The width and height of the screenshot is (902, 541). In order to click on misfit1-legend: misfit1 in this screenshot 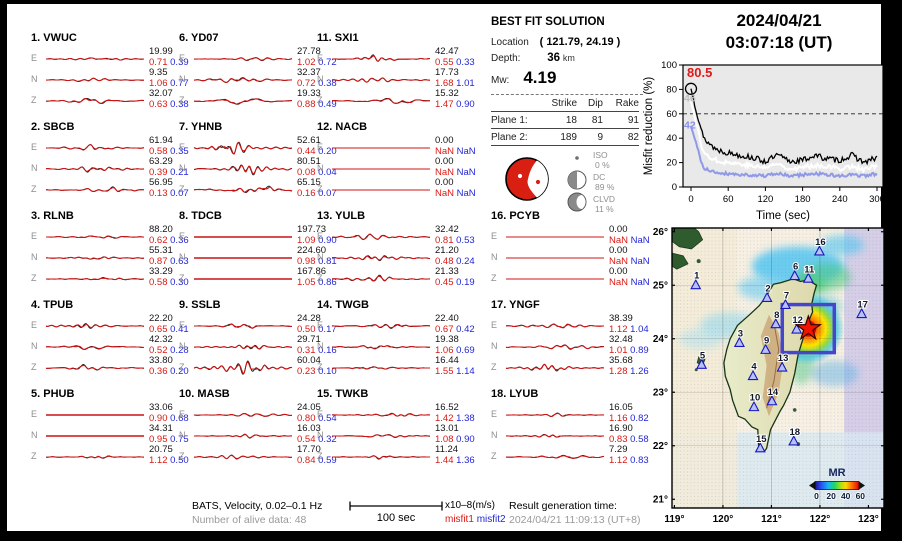, I will do `click(459, 519)`.